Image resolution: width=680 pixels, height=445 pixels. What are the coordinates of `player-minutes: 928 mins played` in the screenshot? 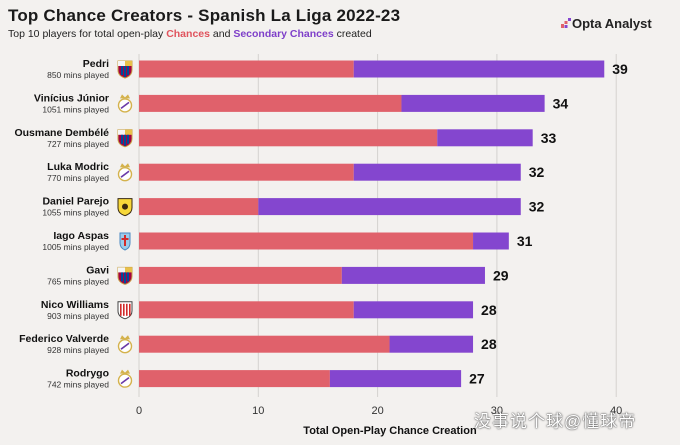 It's located at (78, 350).